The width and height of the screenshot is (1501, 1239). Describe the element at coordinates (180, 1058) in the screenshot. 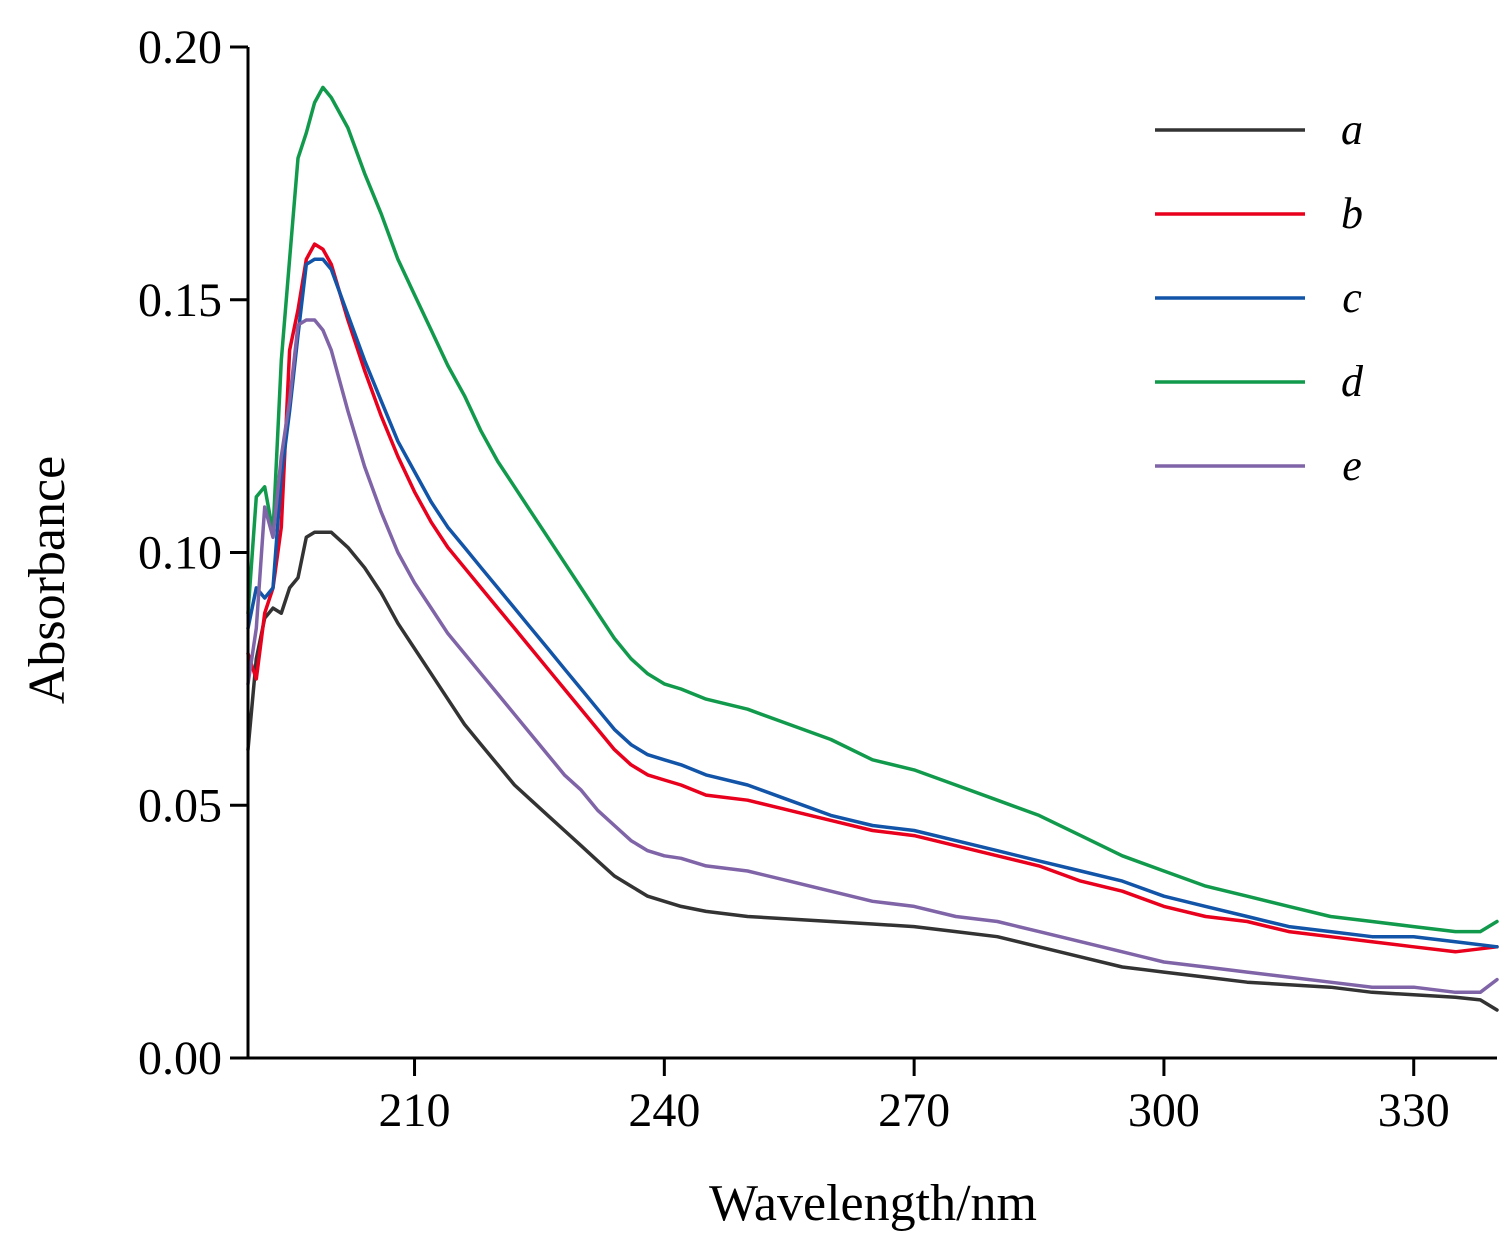

I see `y-tick-label: 0.00` at that location.